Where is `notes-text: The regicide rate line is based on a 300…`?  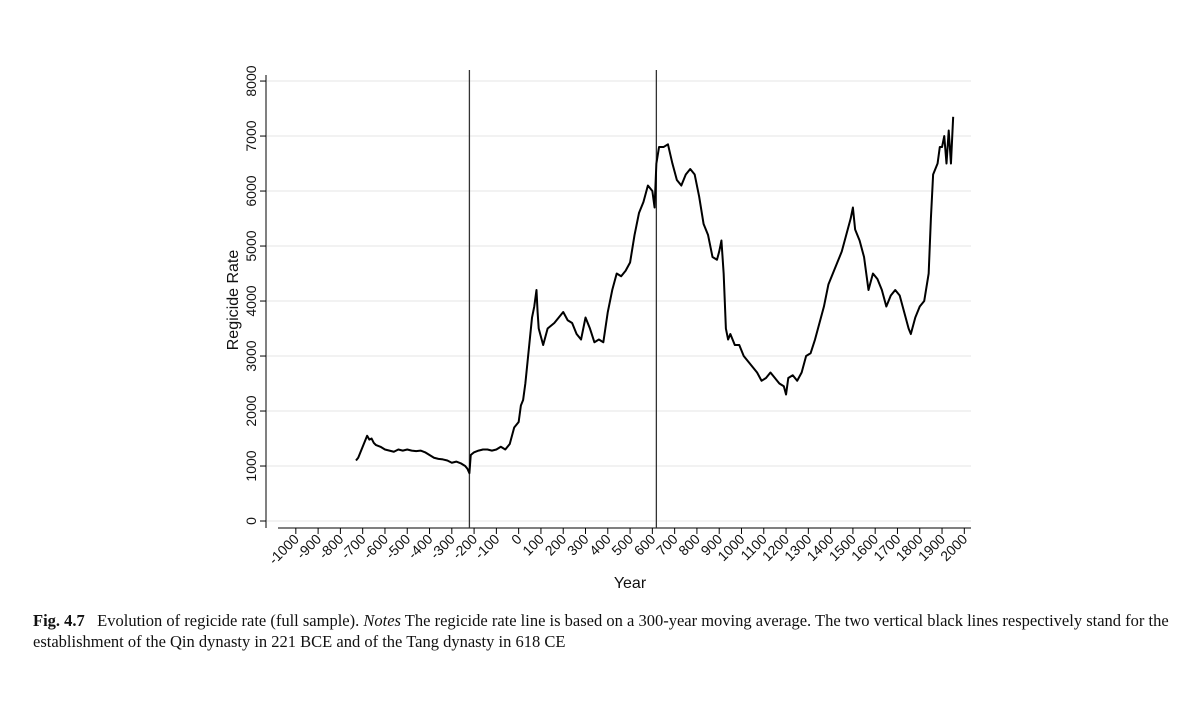 notes-text: The regicide rate line is based on a 300… is located at coordinates (601, 631).